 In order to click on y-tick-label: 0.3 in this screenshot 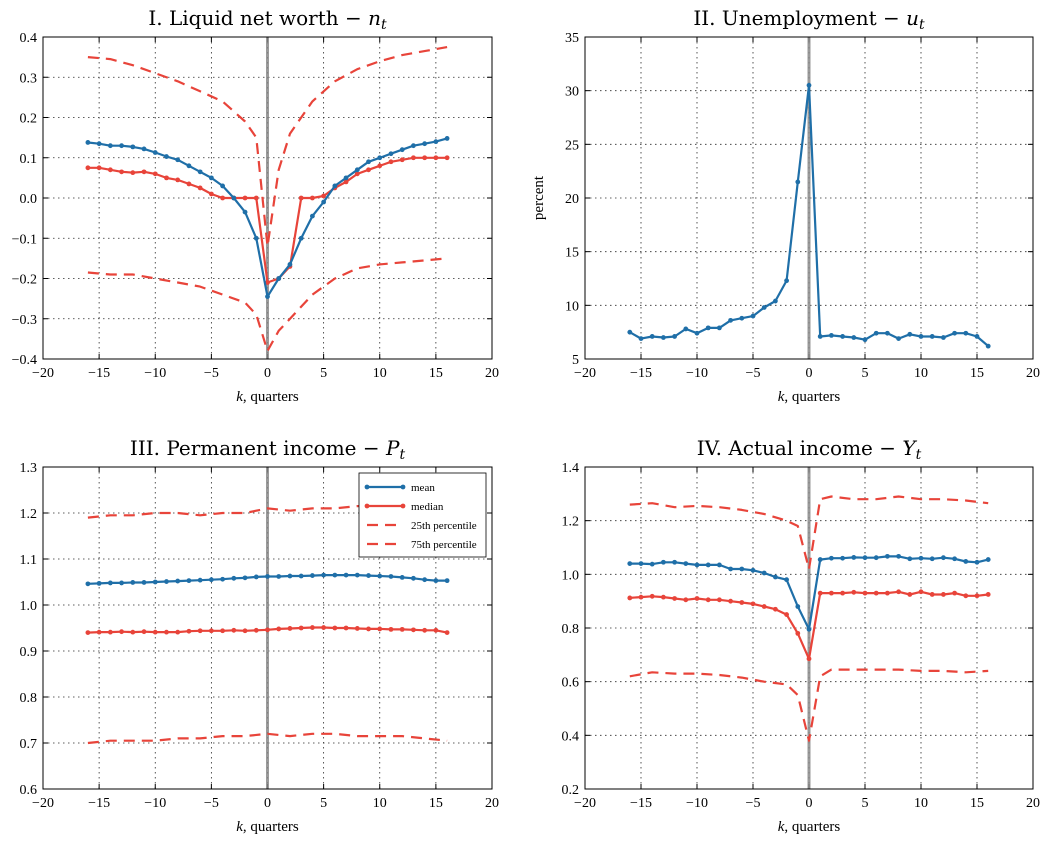, I will do `click(29, 78)`.